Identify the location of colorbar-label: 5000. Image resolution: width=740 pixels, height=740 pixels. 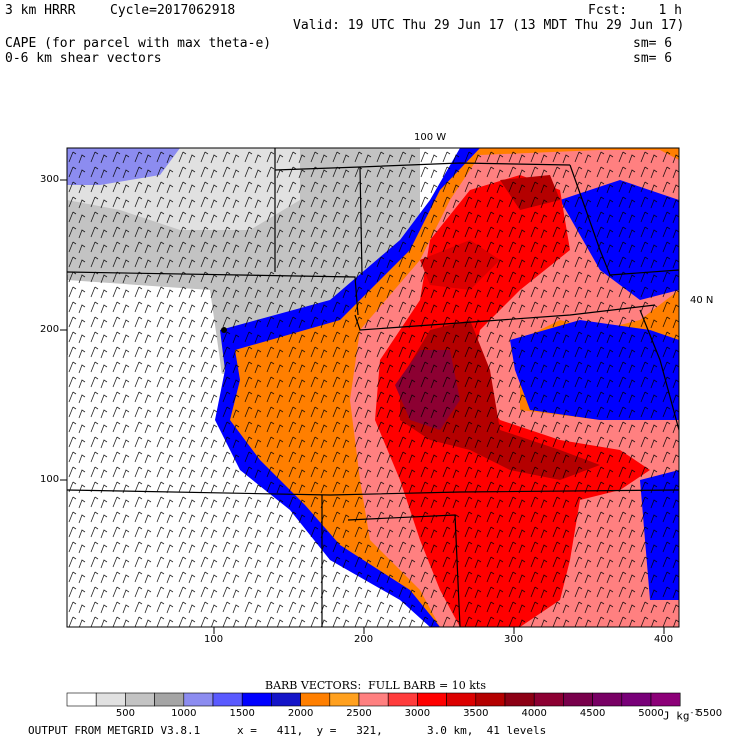
(651, 713).